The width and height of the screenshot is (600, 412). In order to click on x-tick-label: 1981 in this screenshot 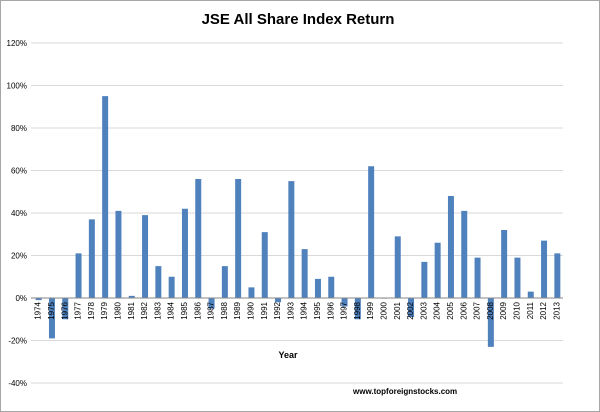, I will do `click(131, 310)`.